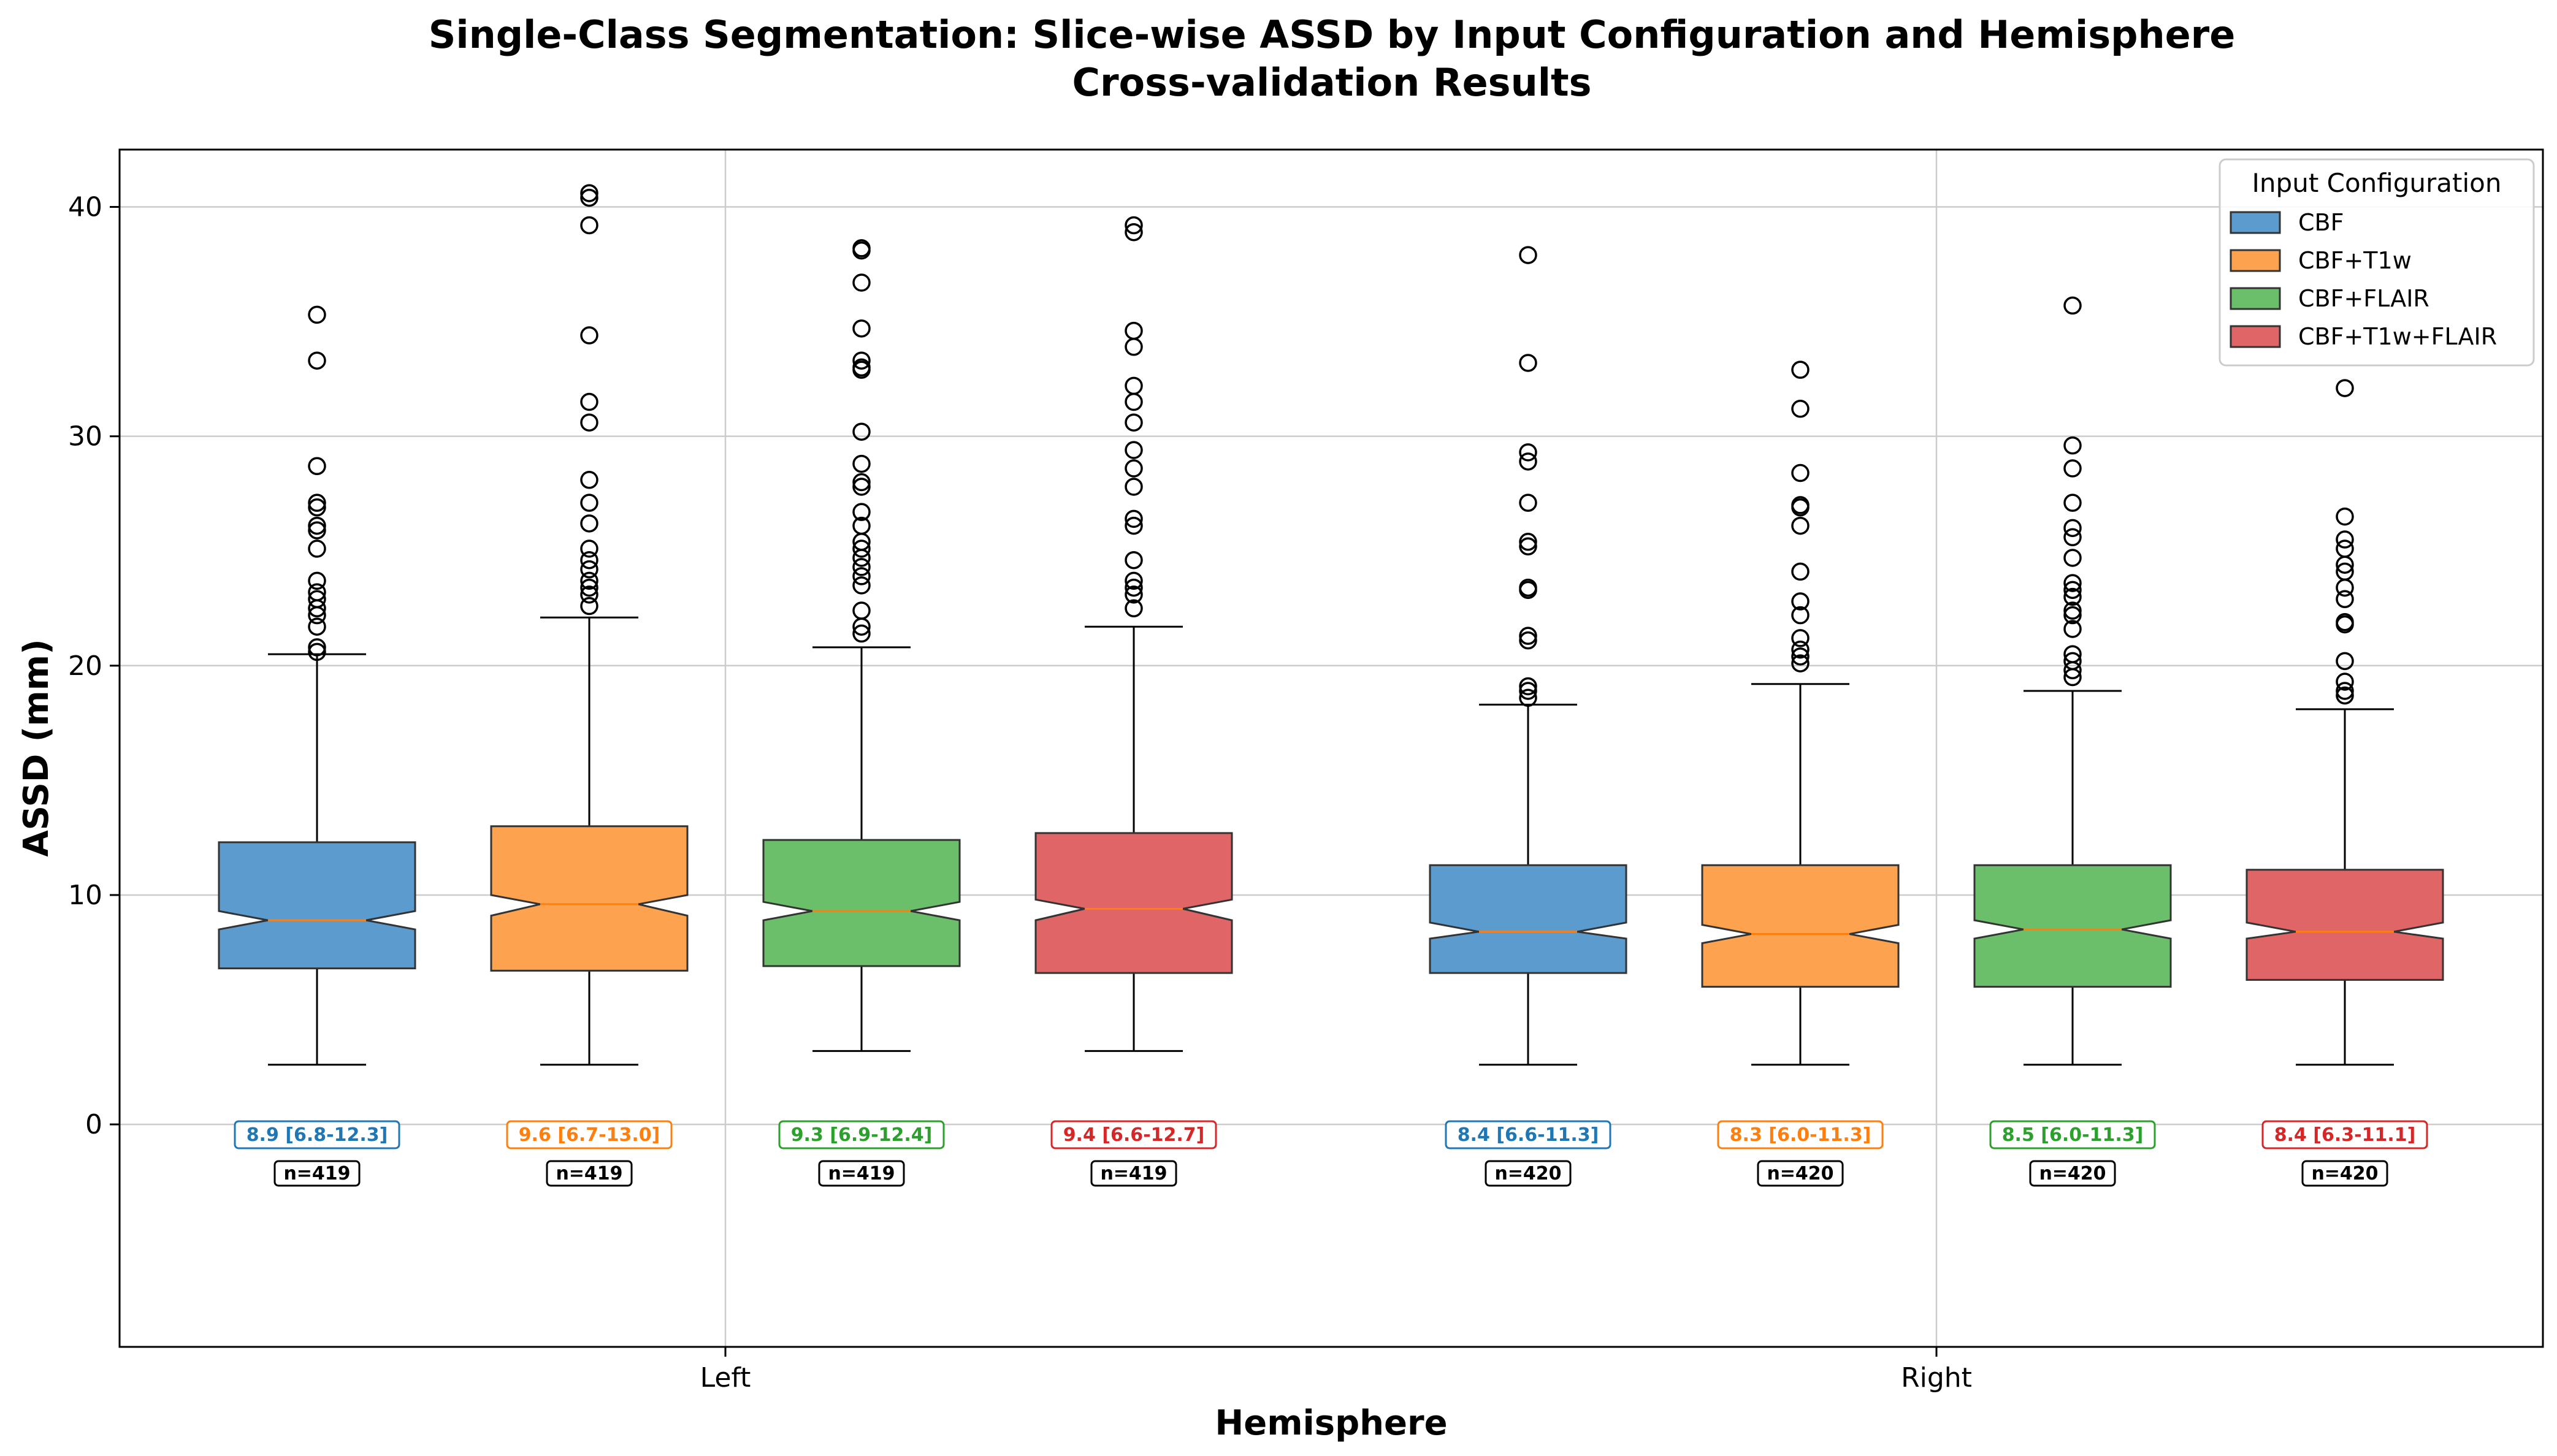 This screenshot has width=2557, height=1456. I want to click on legend-label: CBF+T1w+FLAIR, so click(2397, 336).